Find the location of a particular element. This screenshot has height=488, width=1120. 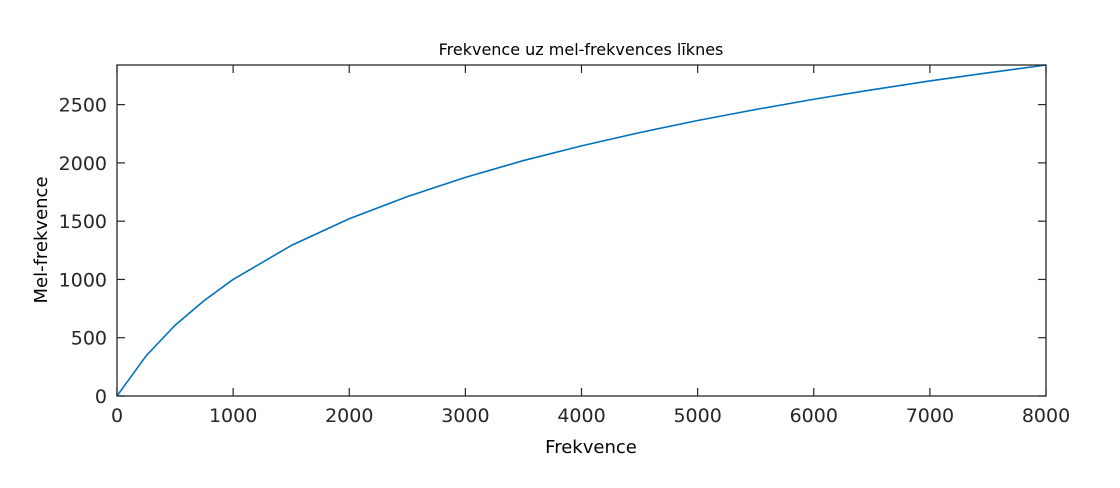

y-tick-label: 2500 is located at coordinates (83, 106).